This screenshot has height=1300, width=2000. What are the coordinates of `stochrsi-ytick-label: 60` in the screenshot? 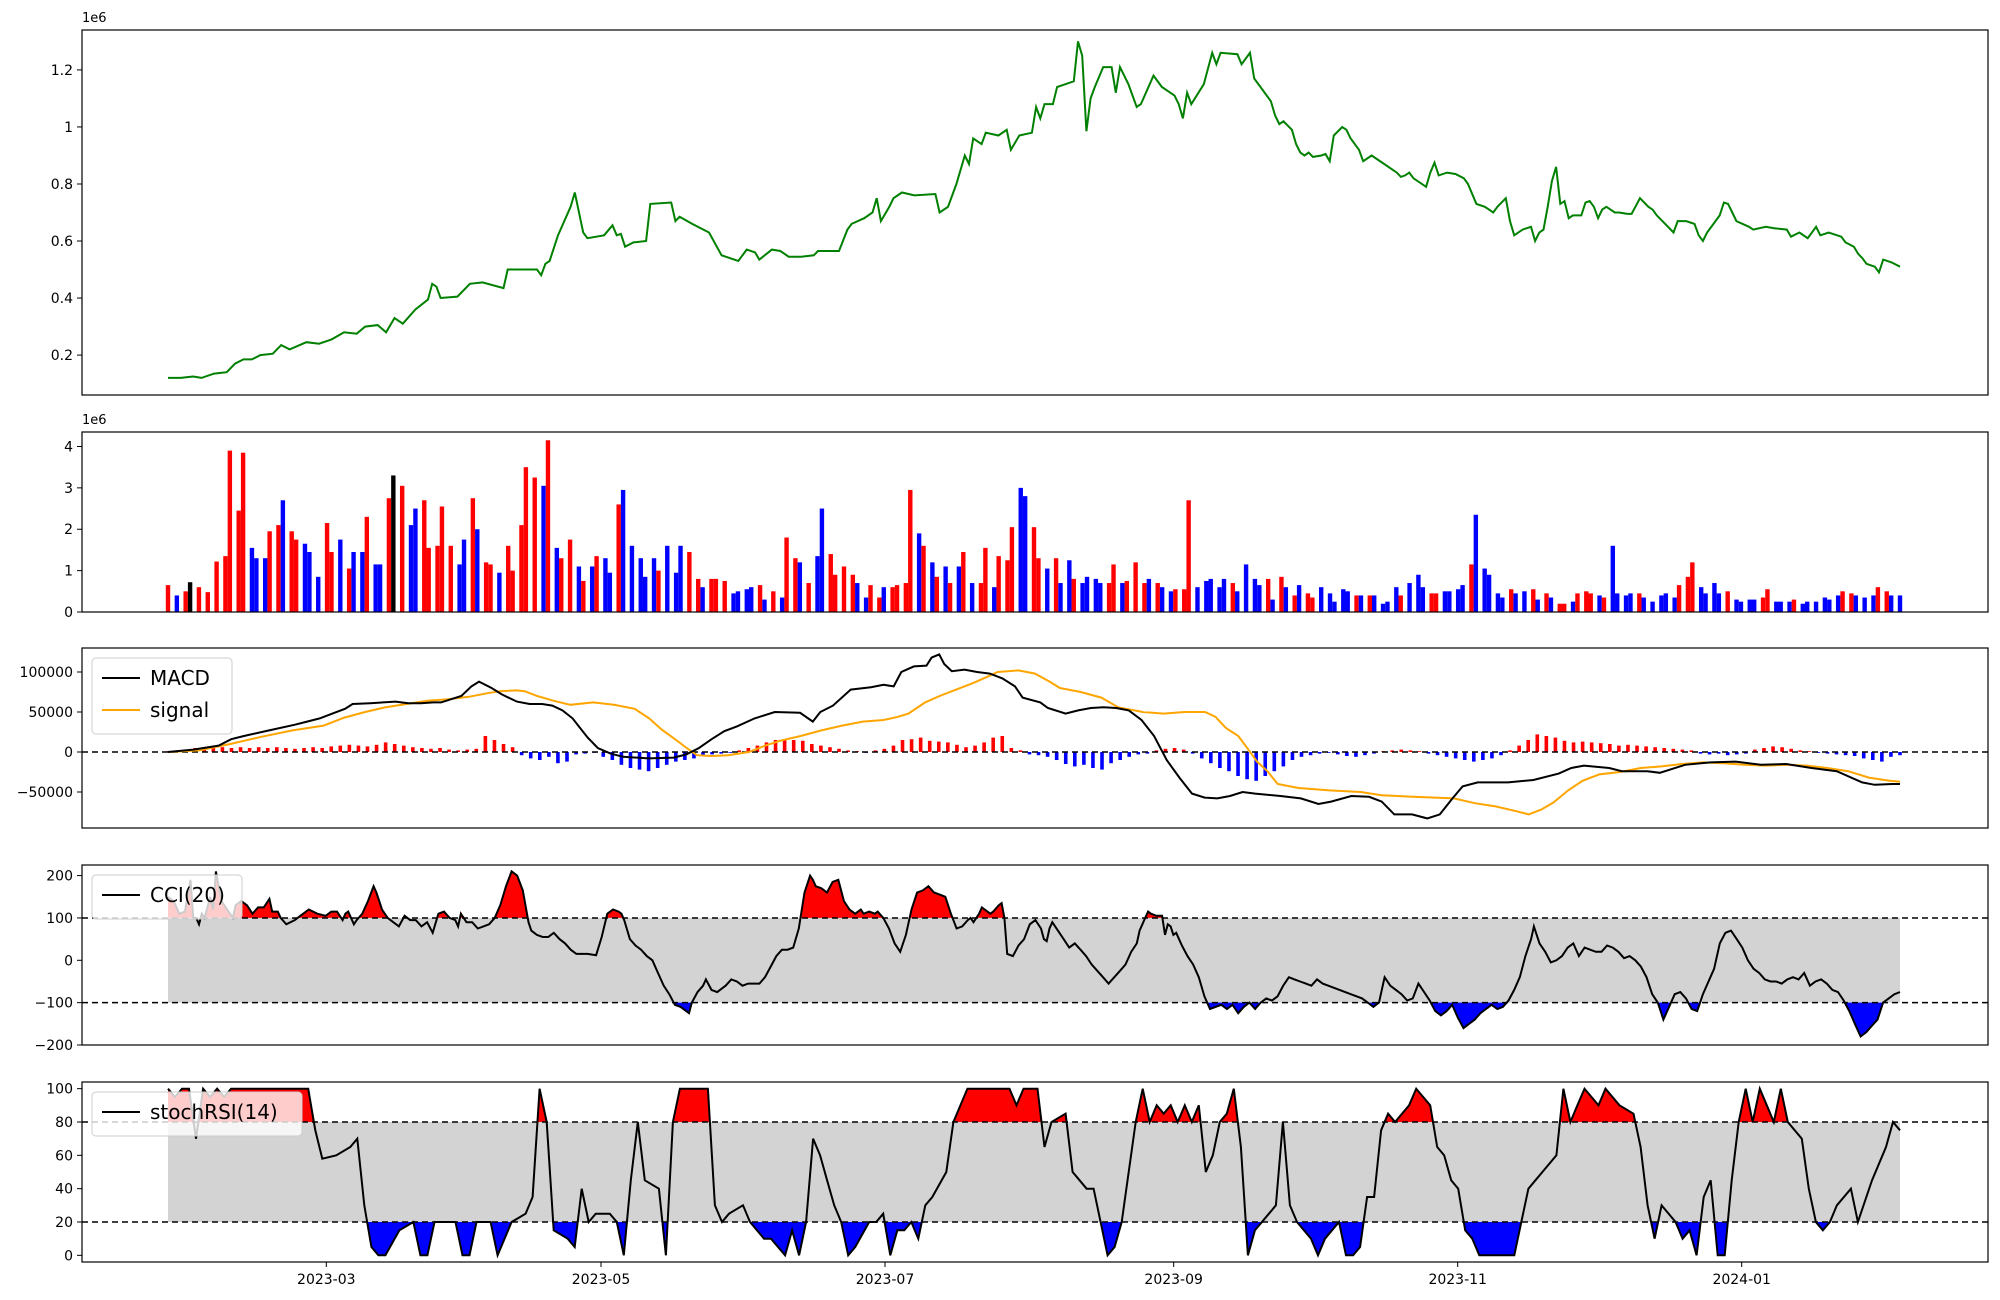 It's located at (64, 1156).